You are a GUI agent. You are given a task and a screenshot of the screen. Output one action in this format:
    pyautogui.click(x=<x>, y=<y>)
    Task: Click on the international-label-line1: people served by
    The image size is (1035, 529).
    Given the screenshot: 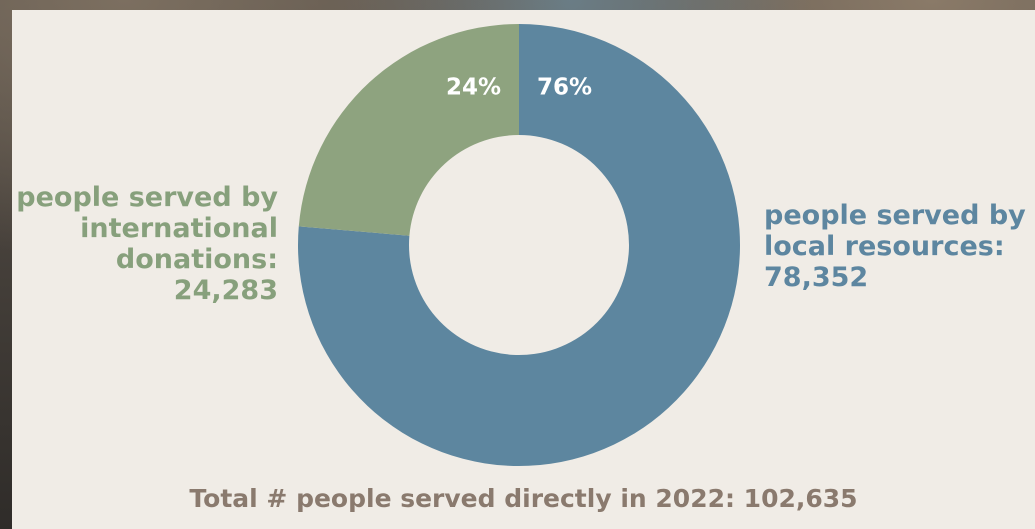 What is the action you would take?
    pyautogui.click(x=147, y=197)
    